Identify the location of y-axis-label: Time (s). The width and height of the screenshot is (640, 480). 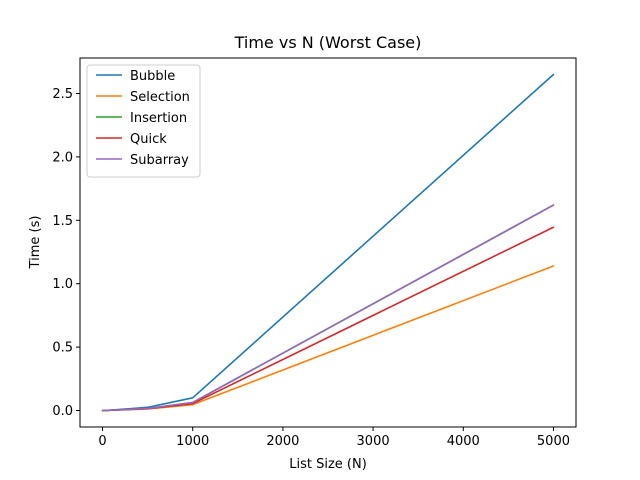
(35, 243).